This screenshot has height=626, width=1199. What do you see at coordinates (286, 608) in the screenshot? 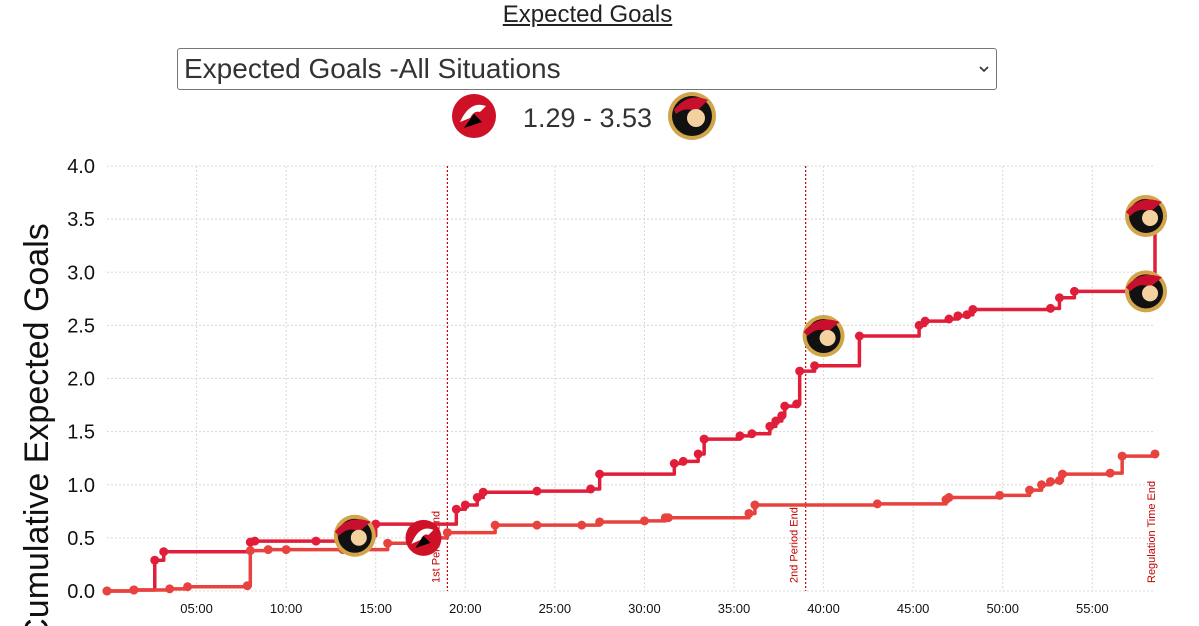
I see `x-tick-label: 10:00` at bounding box center [286, 608].